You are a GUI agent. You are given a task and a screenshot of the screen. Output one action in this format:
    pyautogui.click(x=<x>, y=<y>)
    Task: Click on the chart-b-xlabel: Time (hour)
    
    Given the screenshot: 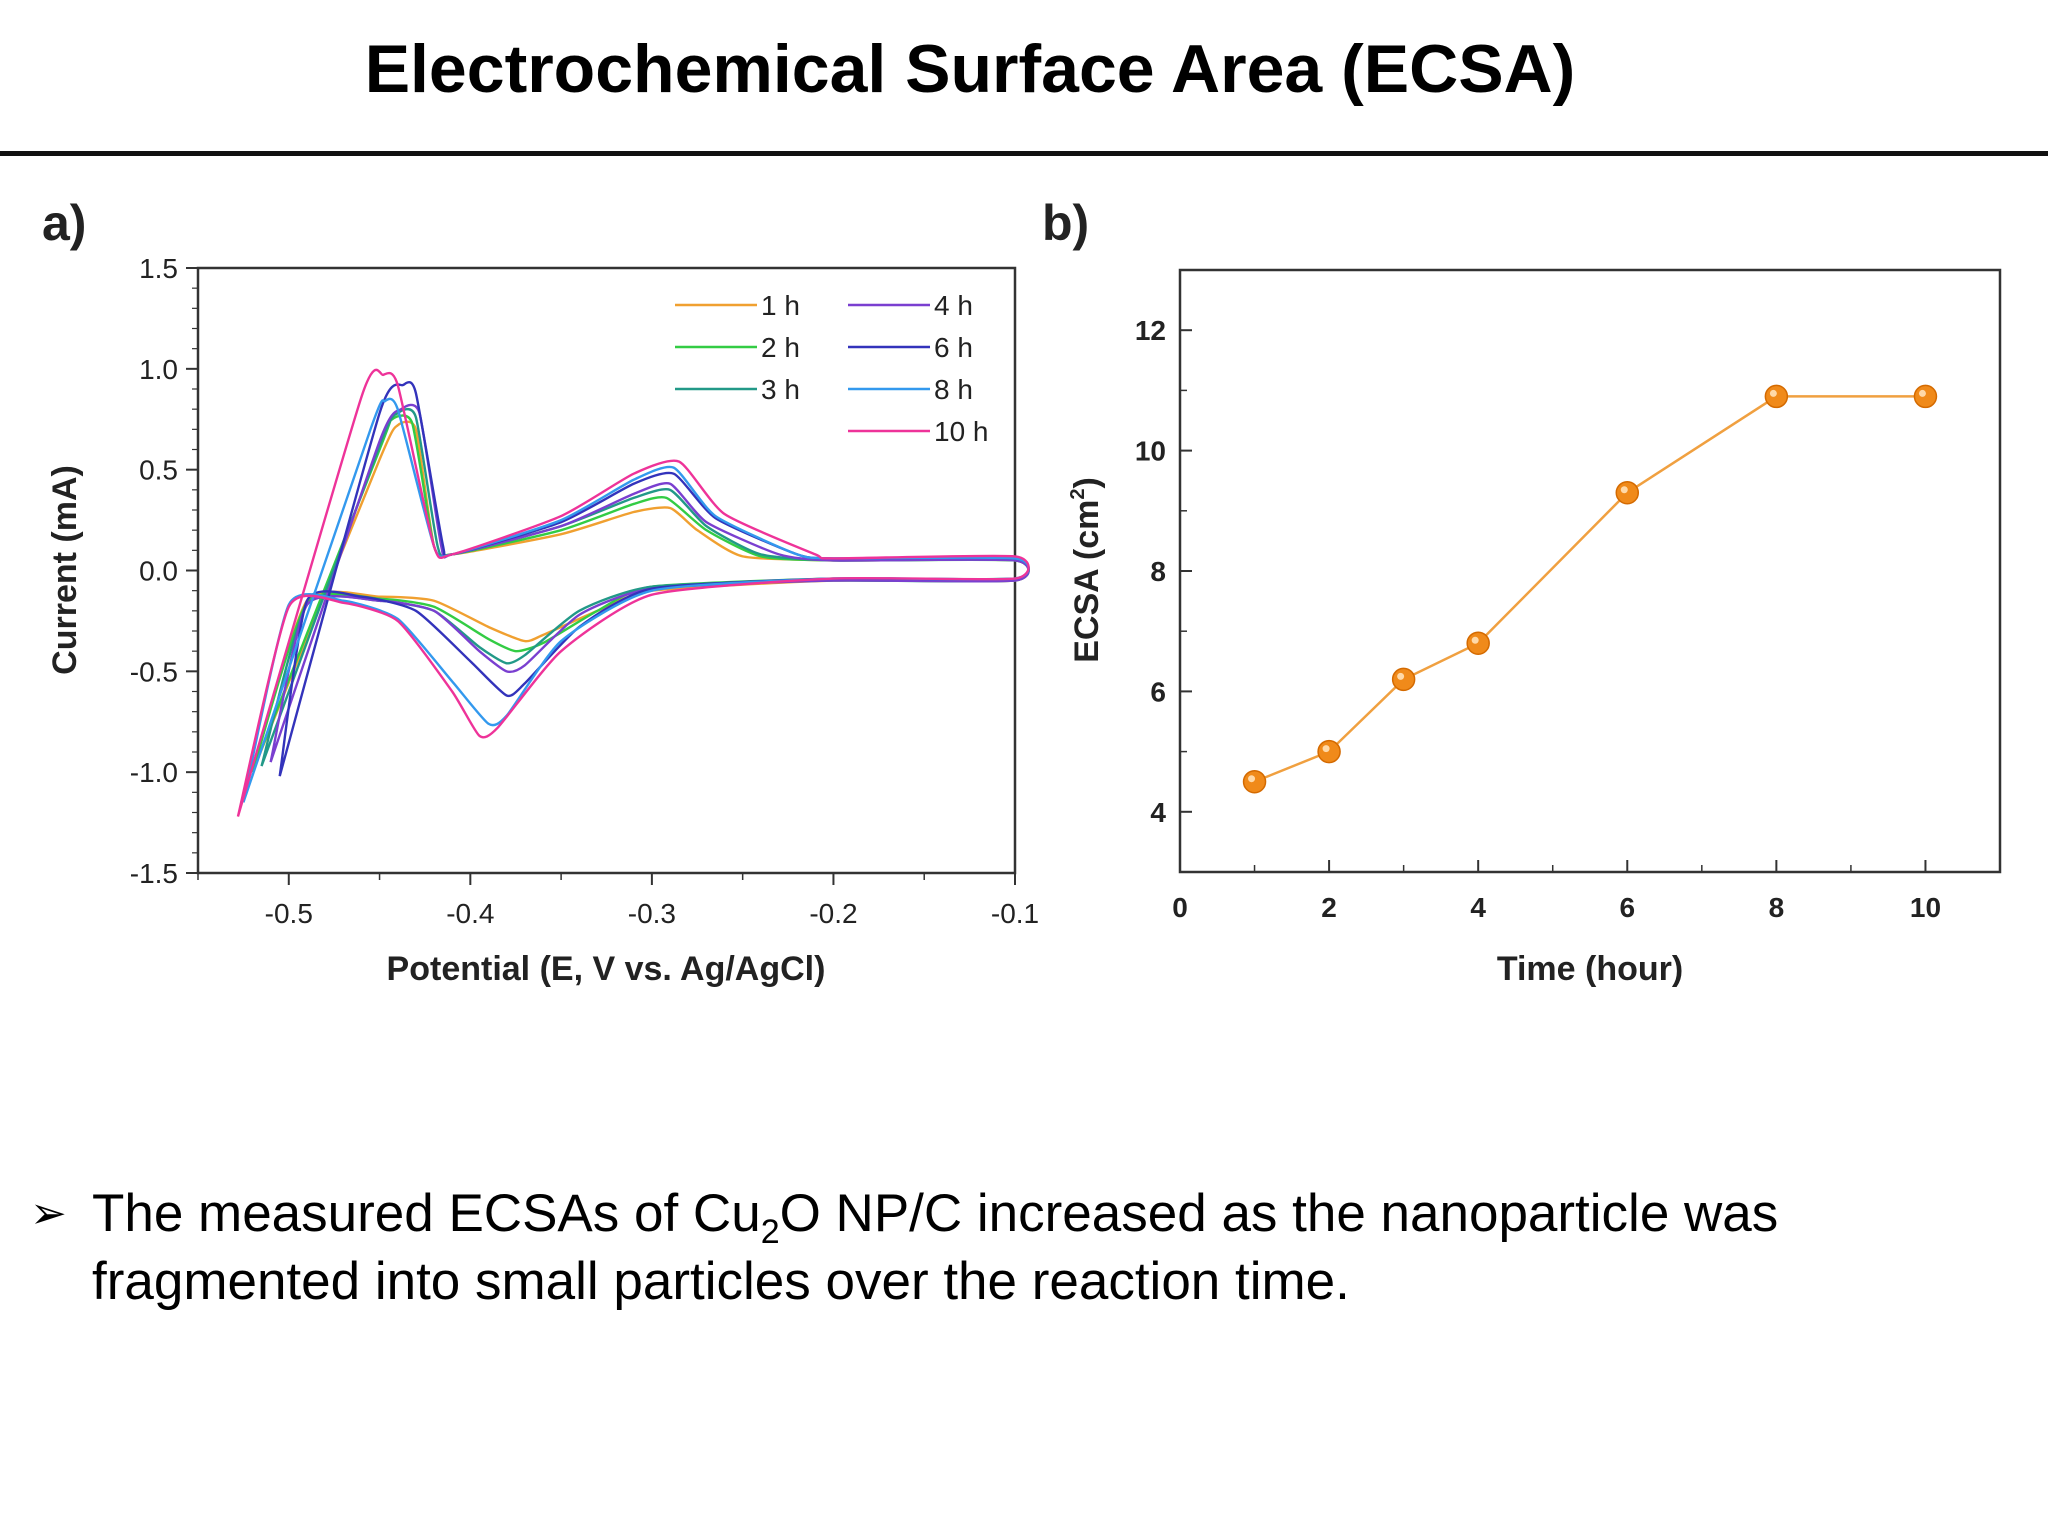 What is the action you would take?
    pyautogui.click(x=1590, y=969)
    